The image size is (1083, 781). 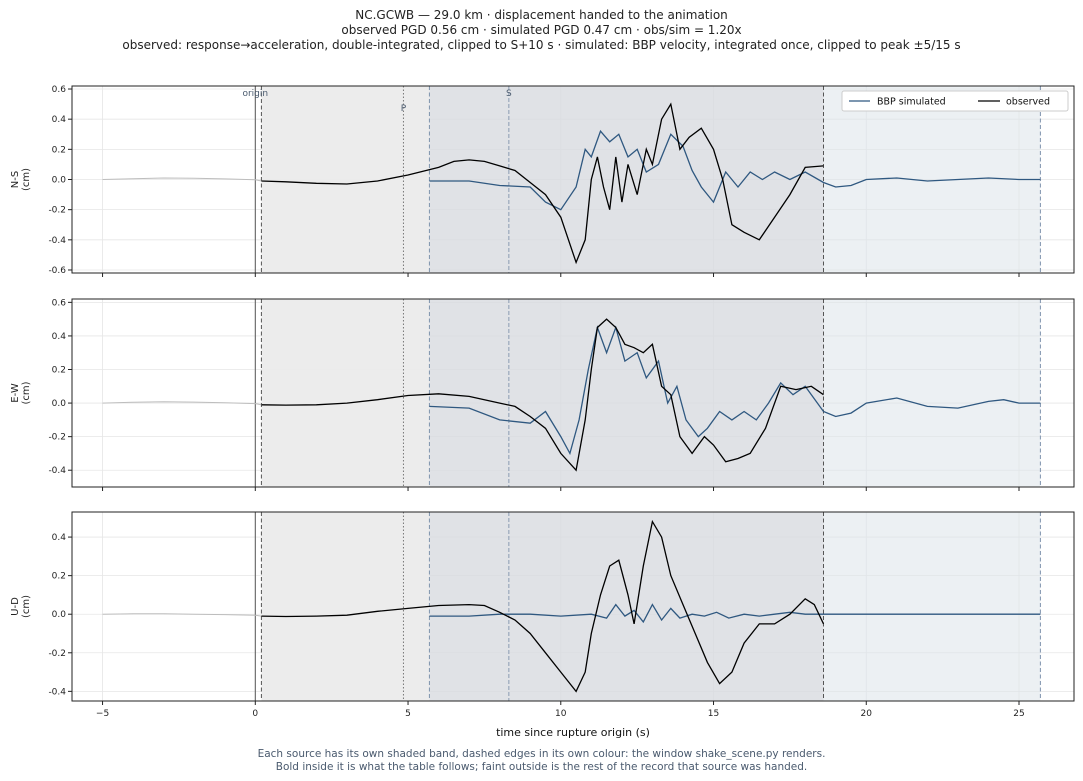 What do you see at coordinates (509, 94) in the screenshot?
I see `event-label-s: S` at bounding box center [509, 94].